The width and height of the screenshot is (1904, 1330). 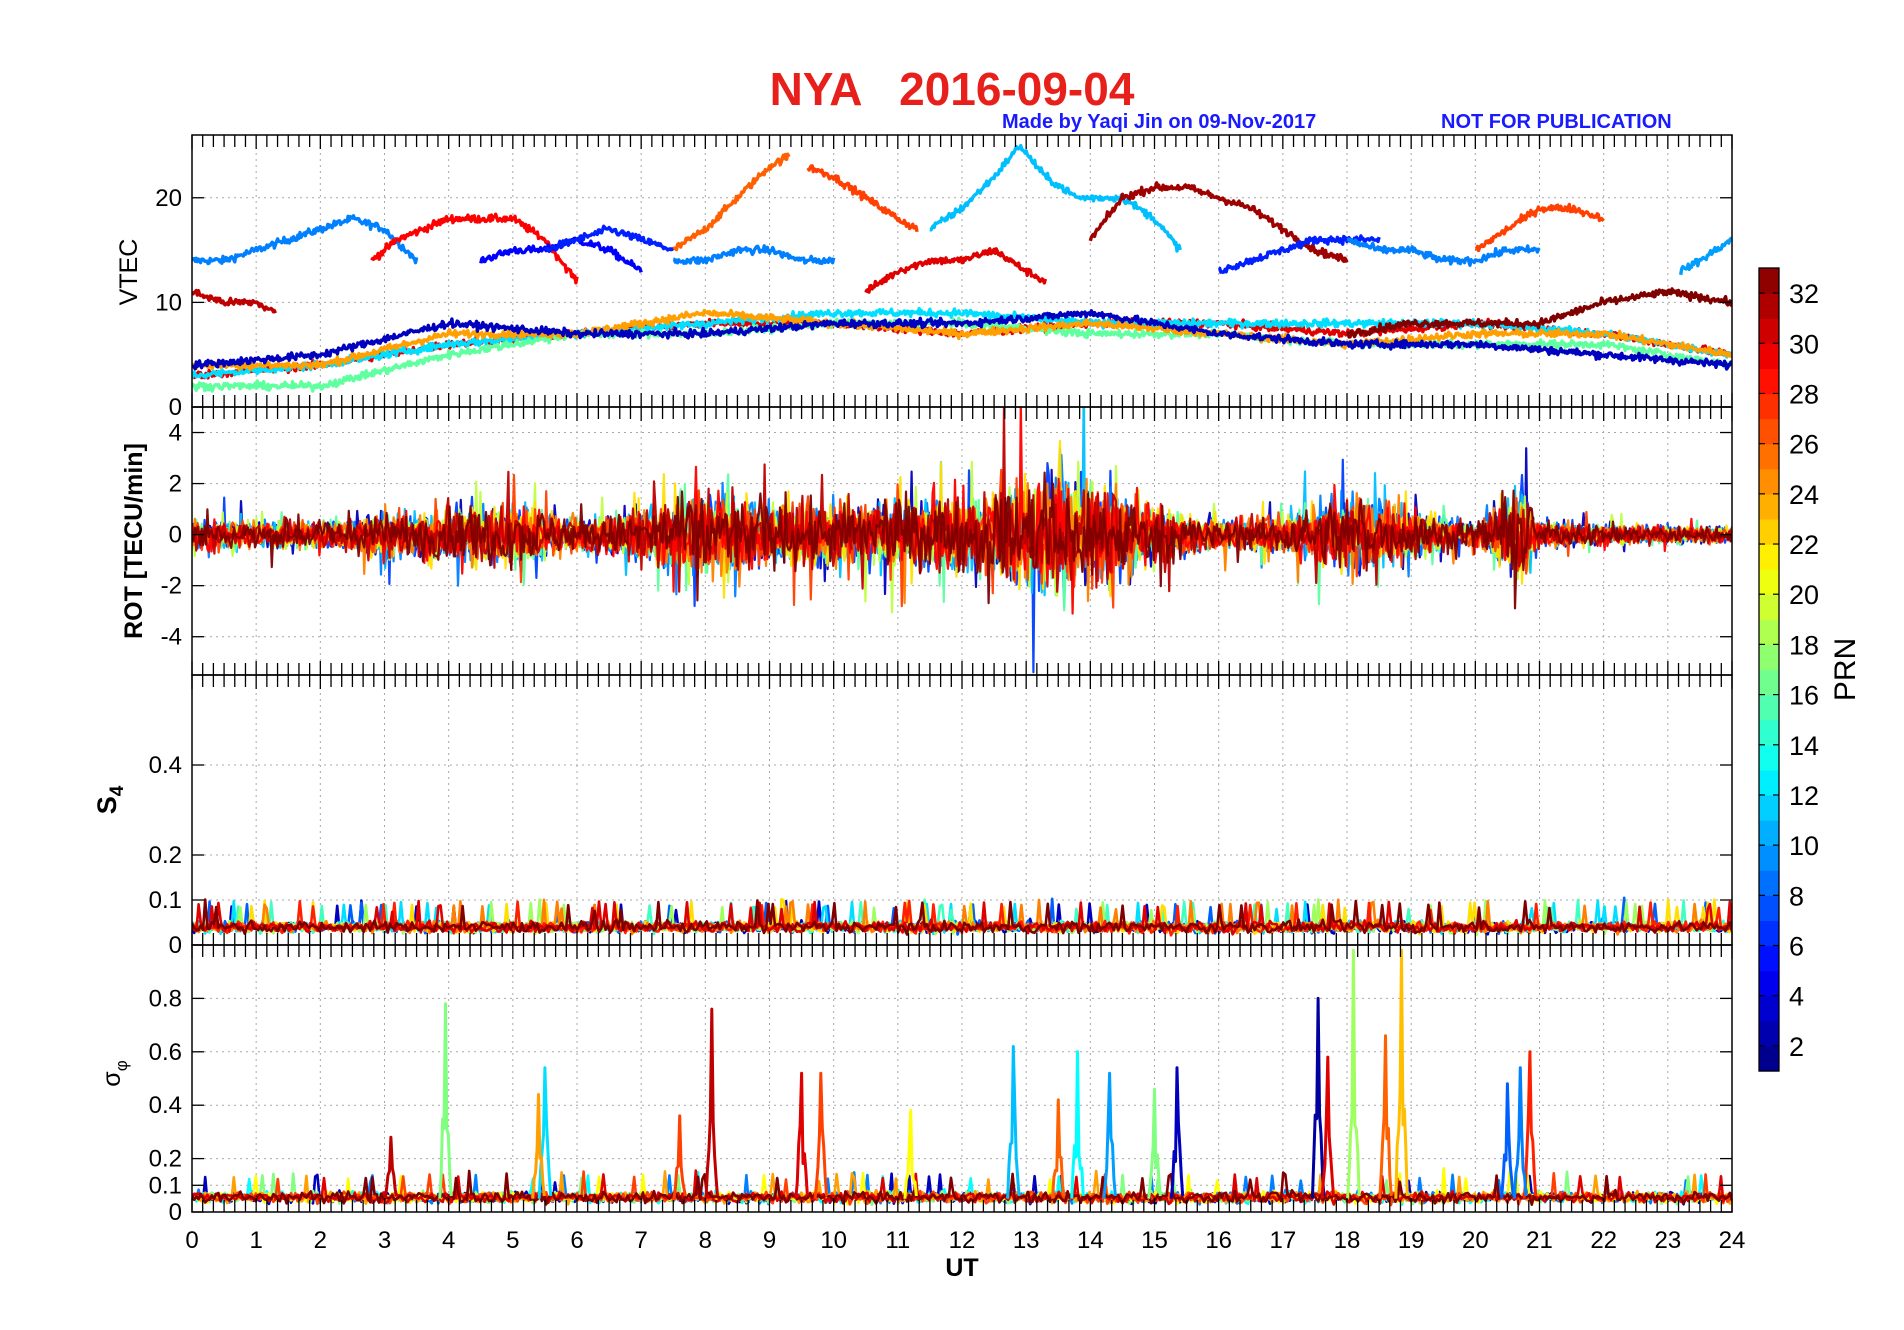 I want to click on x-tick-label: 11, so click(x=897, y=1240).